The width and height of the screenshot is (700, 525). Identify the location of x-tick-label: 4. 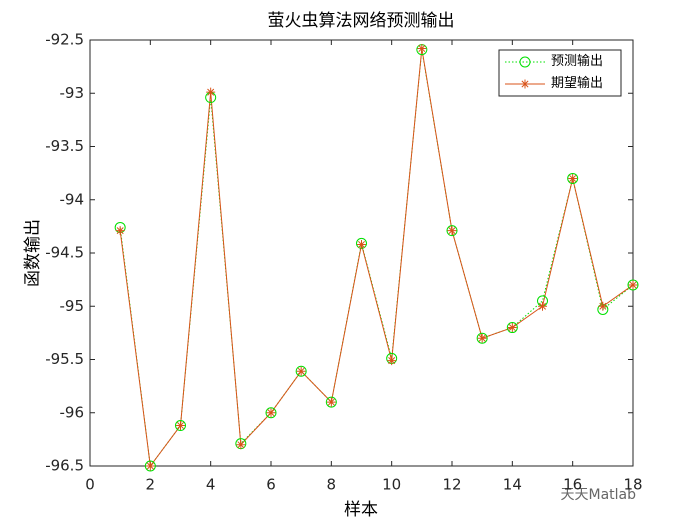
(211, 485).